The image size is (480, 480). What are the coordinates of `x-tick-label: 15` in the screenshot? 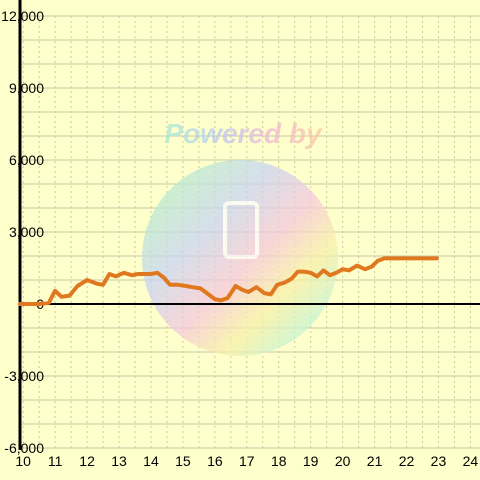 It's located at (183, 461).